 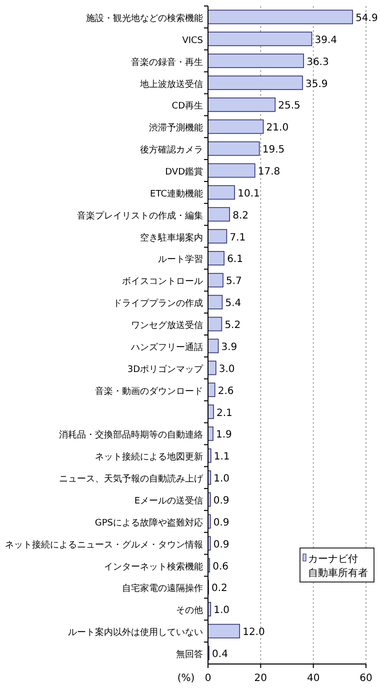 What do you see at coordinates (171, 238) in the screenshot?
I see `y-tick-label: 空き駐車場案内` at bounding box center [171, 238].